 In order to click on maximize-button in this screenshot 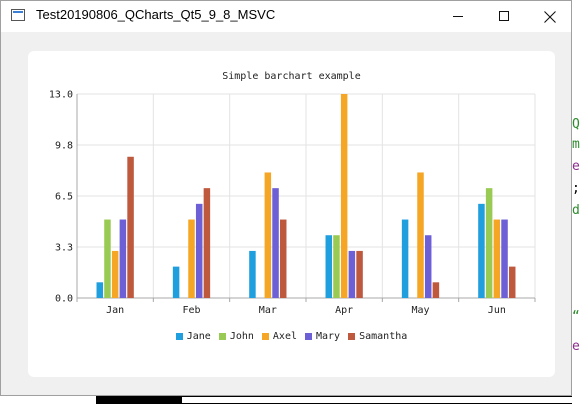, I will do `click(504, 16)`.